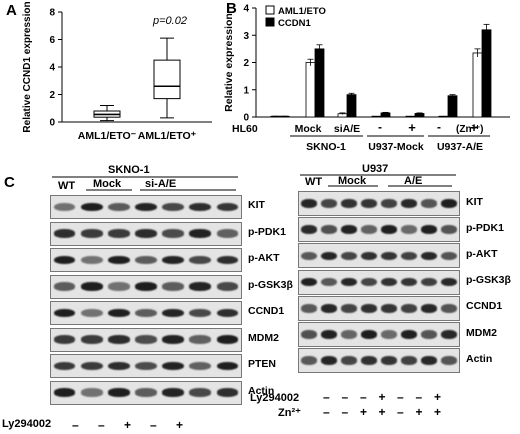  Describe the element at coordinates (289, 413) in the screenshot. I see `u937-zn-label: Zn²⁺` at that location.